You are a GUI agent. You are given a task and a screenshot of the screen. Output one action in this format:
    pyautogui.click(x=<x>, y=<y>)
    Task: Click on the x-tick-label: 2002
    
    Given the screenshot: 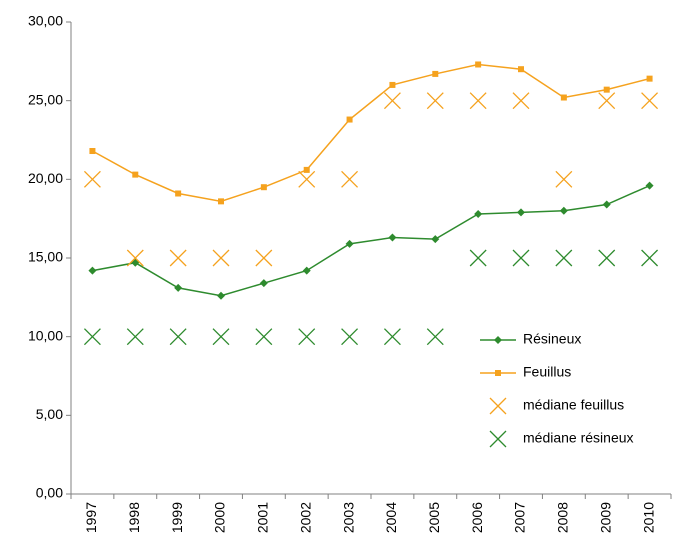 What is the action you would take?
    pyautogui.click(x=305, y=517)
    